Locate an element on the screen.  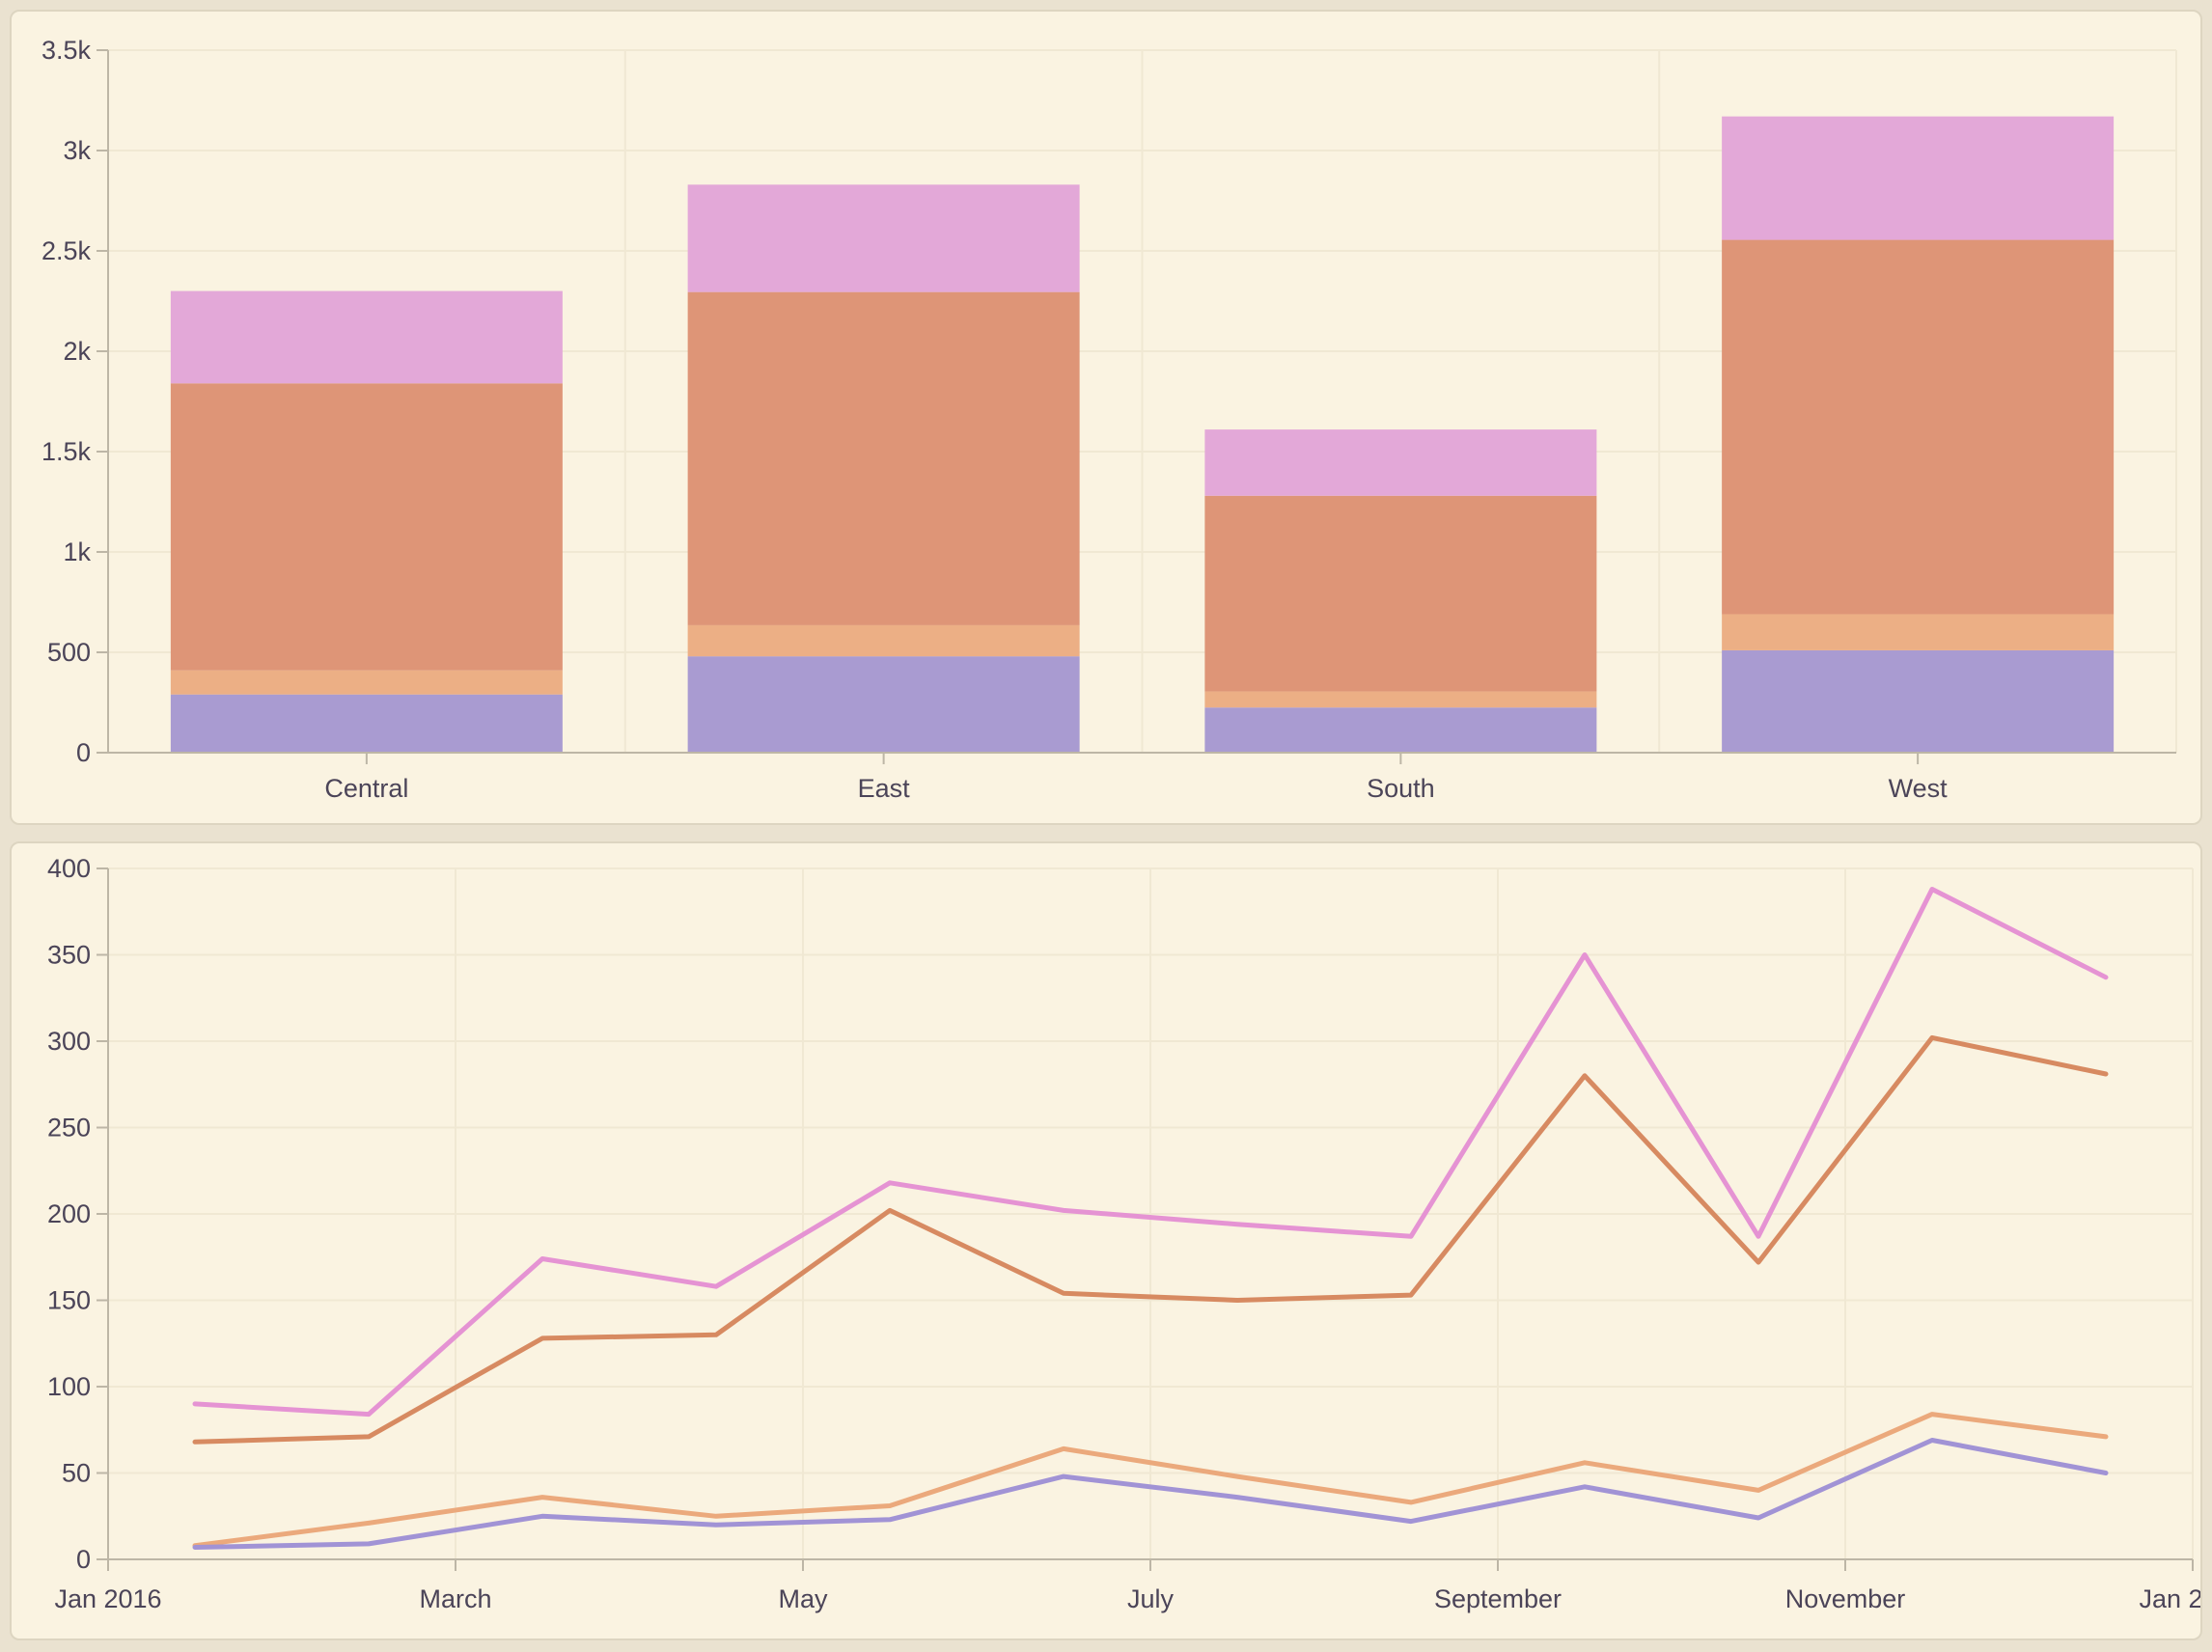
bar-segment-east-pink-segment is located at coordinates (883, 238).